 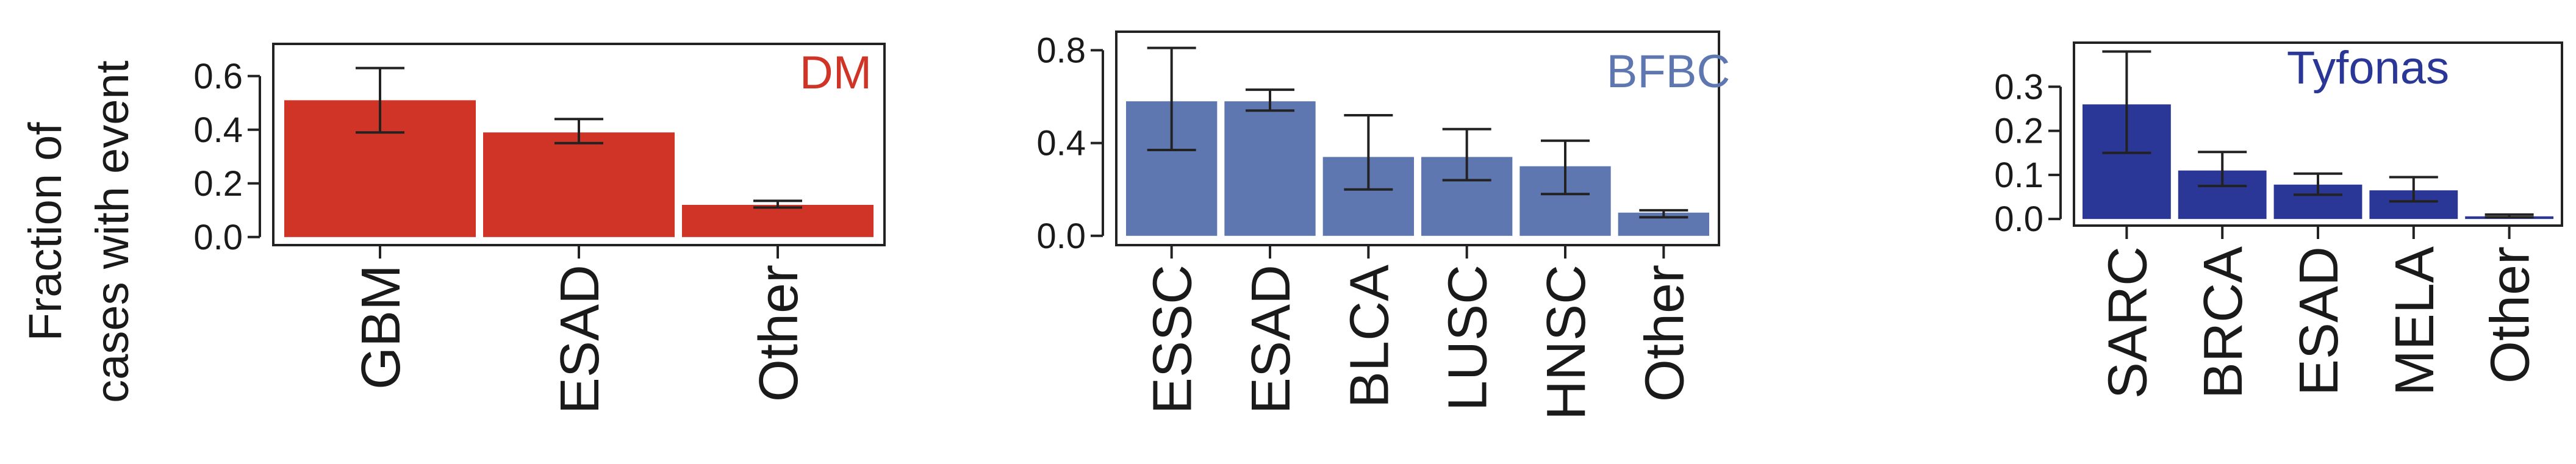 What do you see at coordinates (2127, 322) in the screenshot?
I see `category-label: SARC` at bounding box center [2127, 322].